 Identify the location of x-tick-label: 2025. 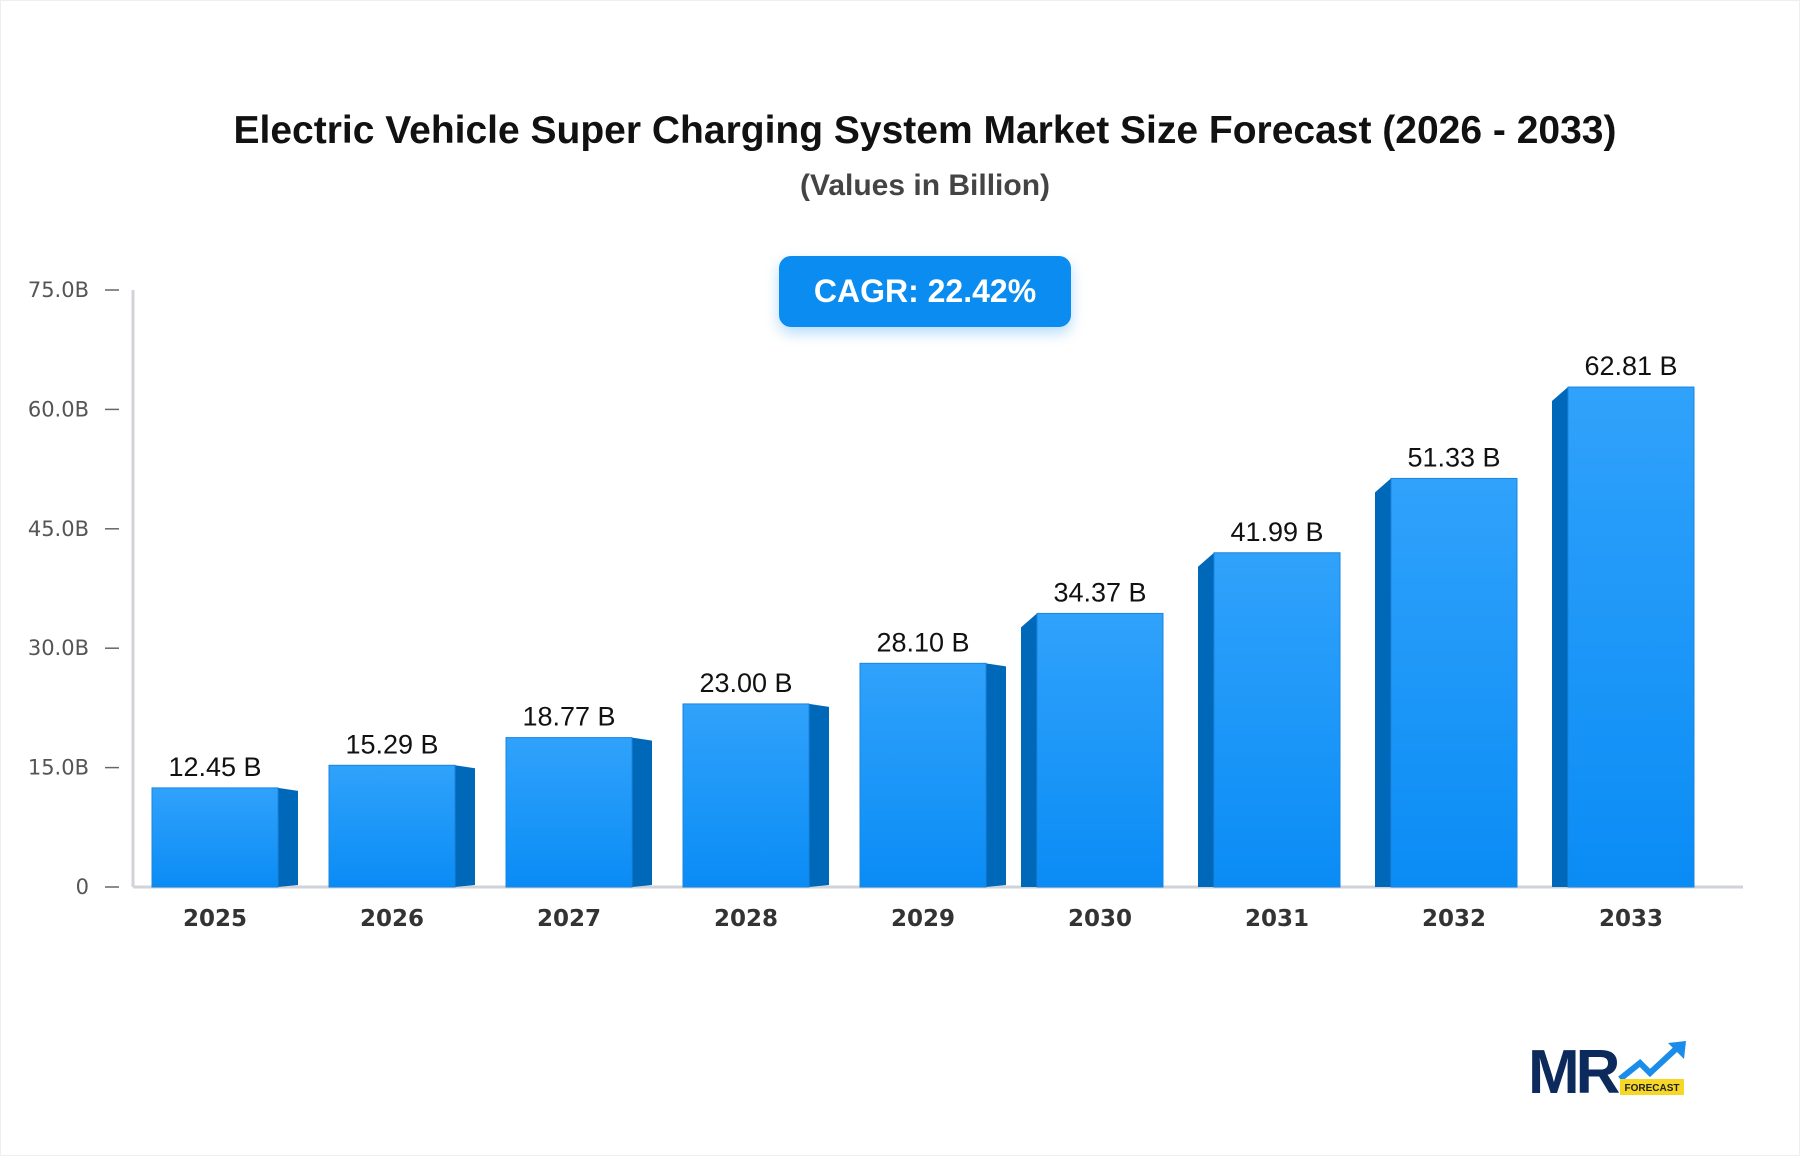
(215, 919).